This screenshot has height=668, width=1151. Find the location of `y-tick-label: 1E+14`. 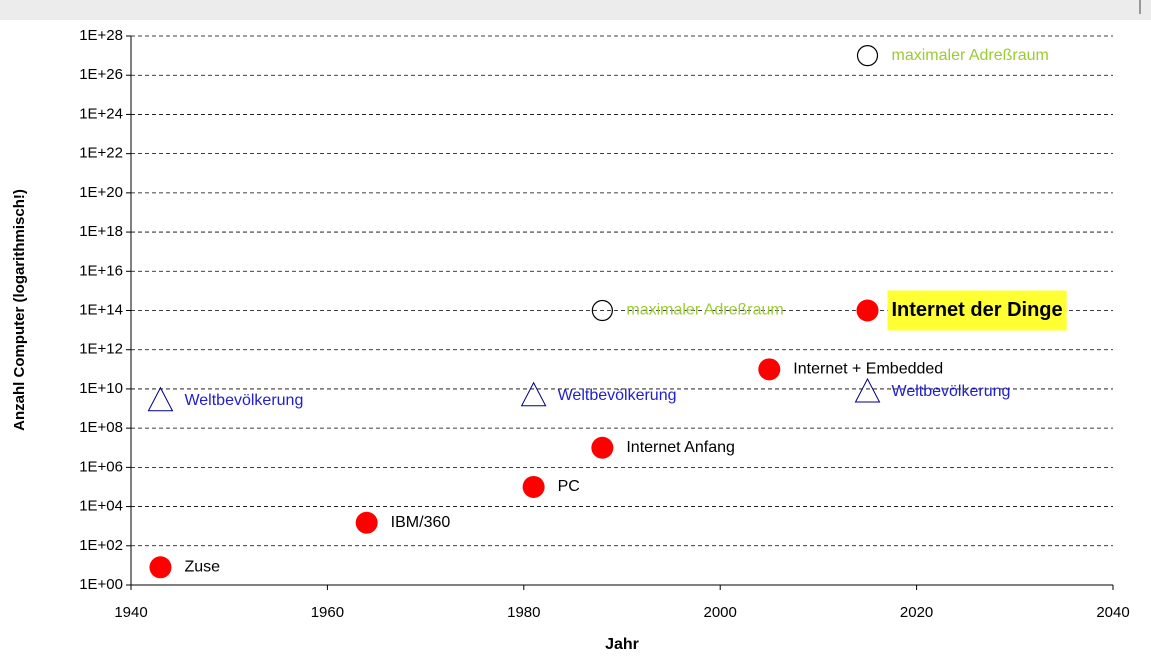

y-tick-label: 1E+14 is located at coordinates (101, 309).